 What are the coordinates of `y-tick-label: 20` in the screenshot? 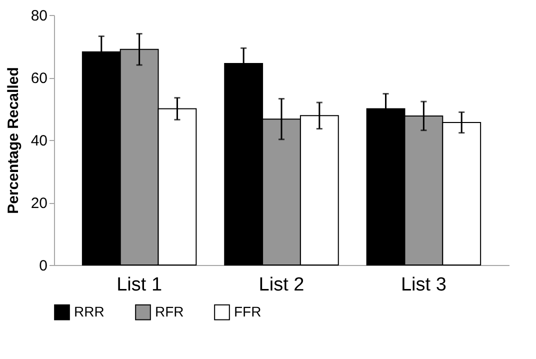 It's located at (39, 203).